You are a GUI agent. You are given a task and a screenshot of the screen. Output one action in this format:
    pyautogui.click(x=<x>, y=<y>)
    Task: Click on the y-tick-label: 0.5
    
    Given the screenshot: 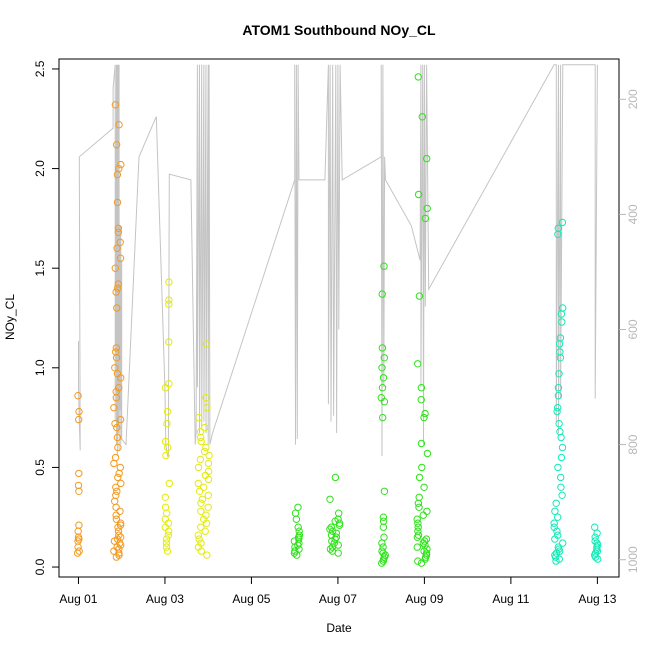 What is the action you would take?
    pyautogui.click(x=40, y=467)
    